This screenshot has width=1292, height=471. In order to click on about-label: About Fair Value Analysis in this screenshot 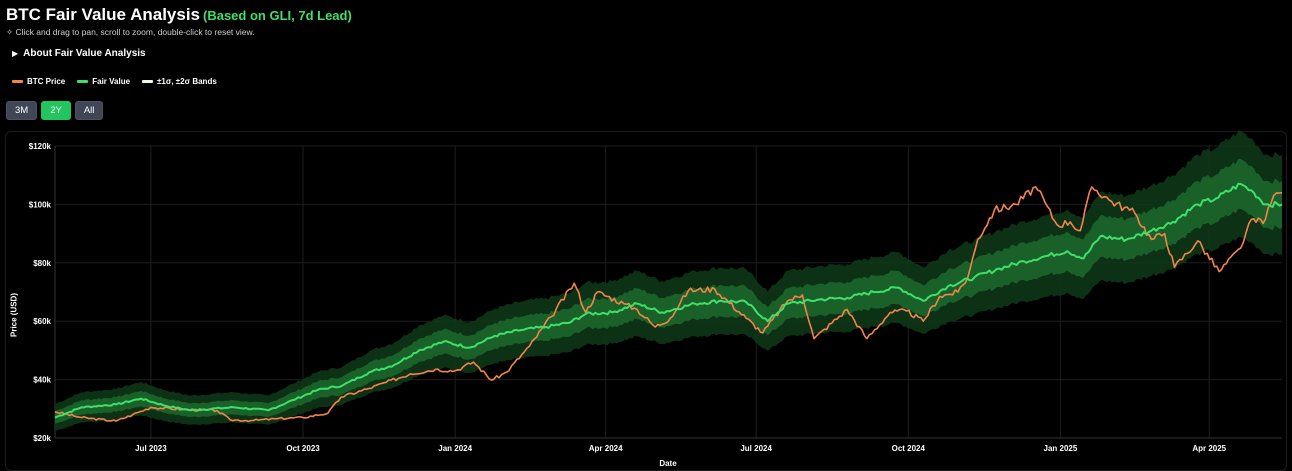, I will do `click(84, 53)`.